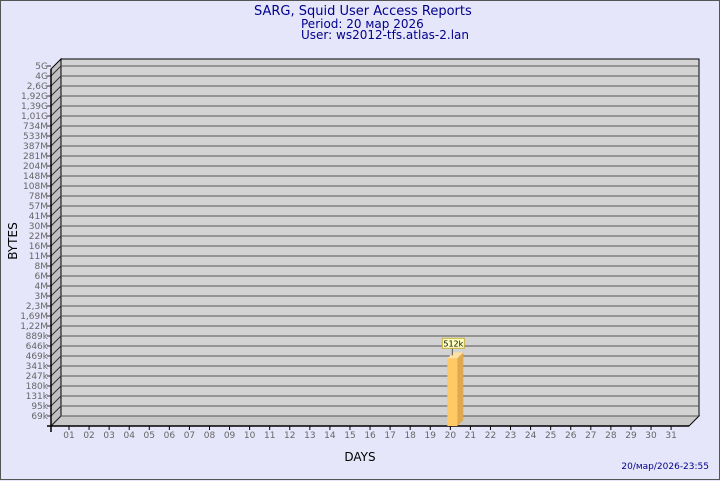  Describe the element at coordinates (37, 347) in the screenshot. I see `y-tick-label: 646k` at that location.